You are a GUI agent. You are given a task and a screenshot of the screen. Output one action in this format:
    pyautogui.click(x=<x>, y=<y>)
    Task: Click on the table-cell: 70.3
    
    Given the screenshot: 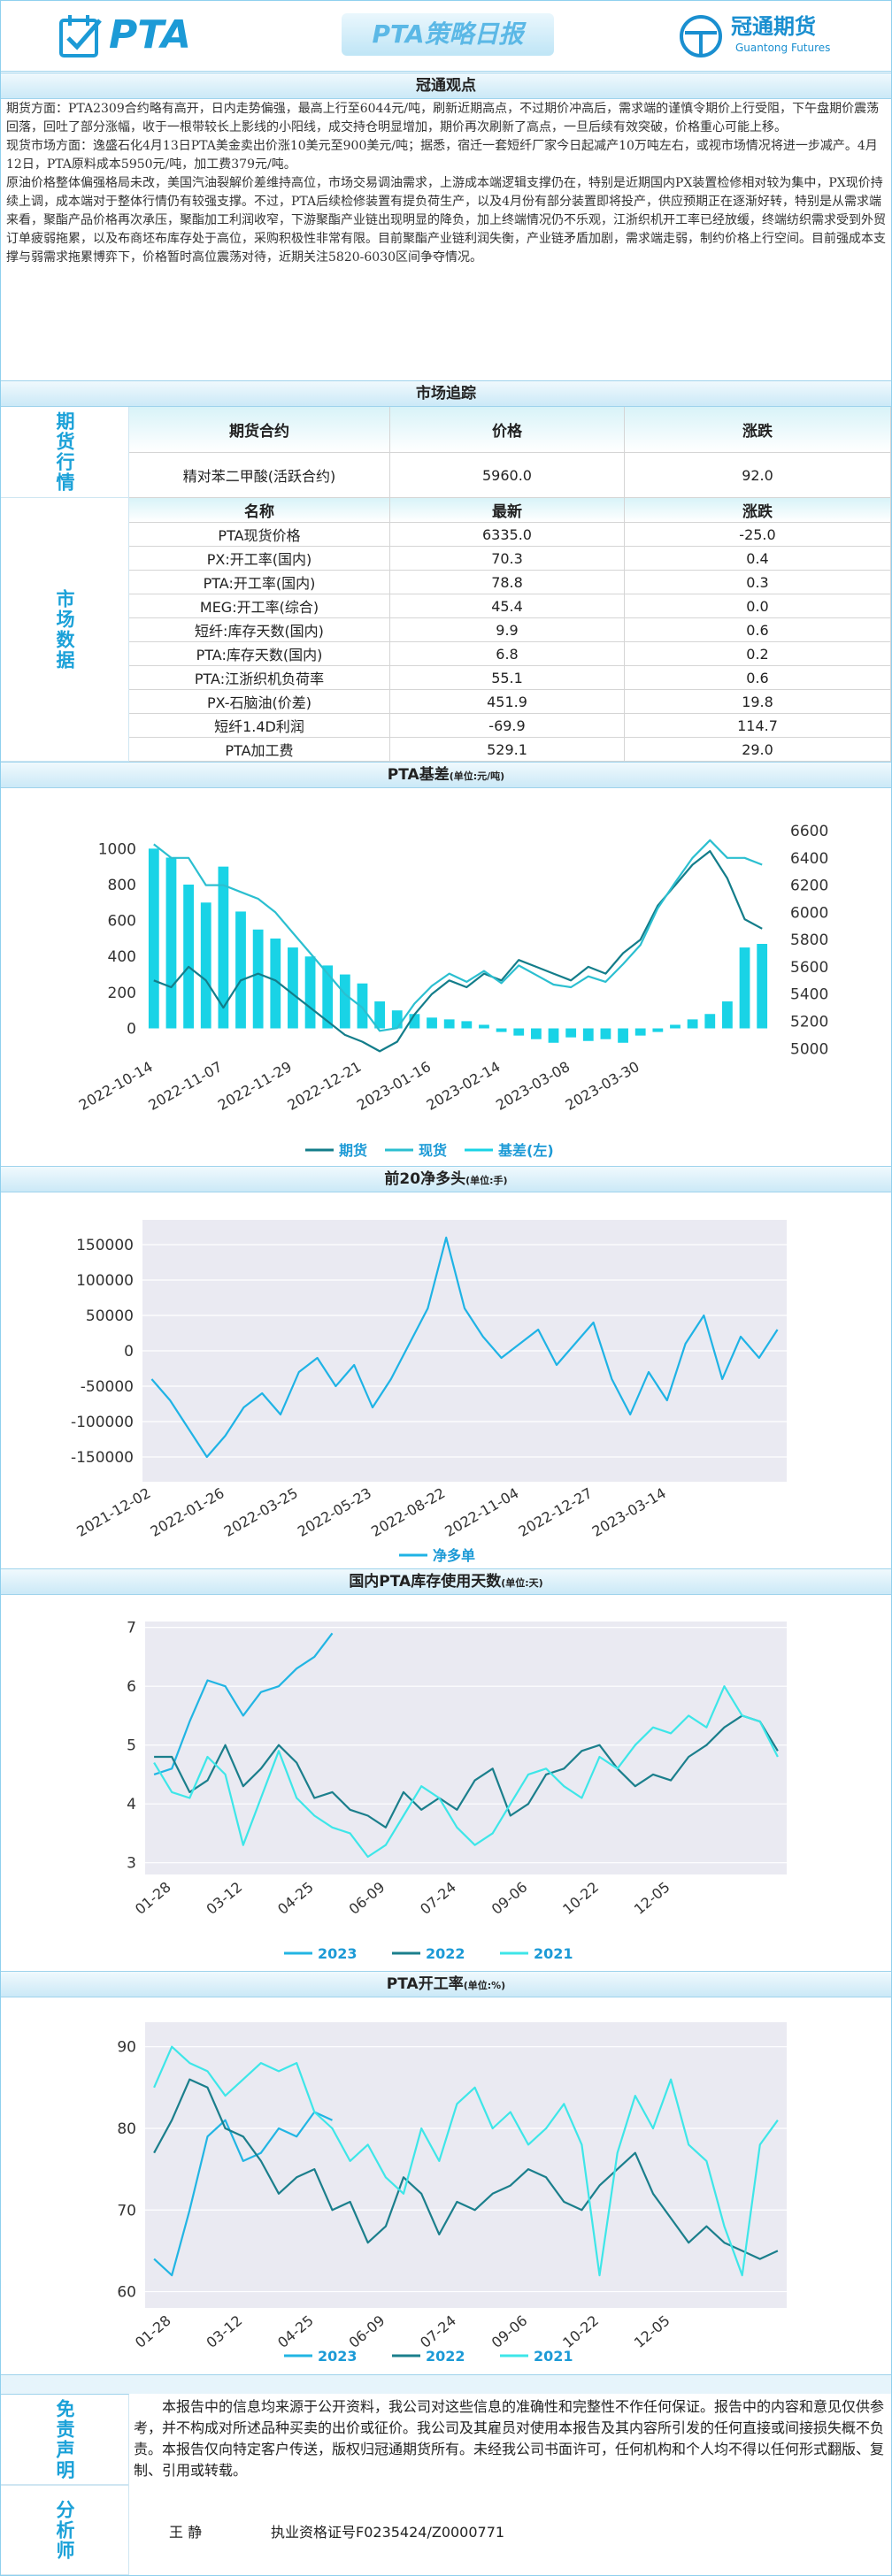 What is the action you would take?
    pyautogui.click(x=507, y=559)
    